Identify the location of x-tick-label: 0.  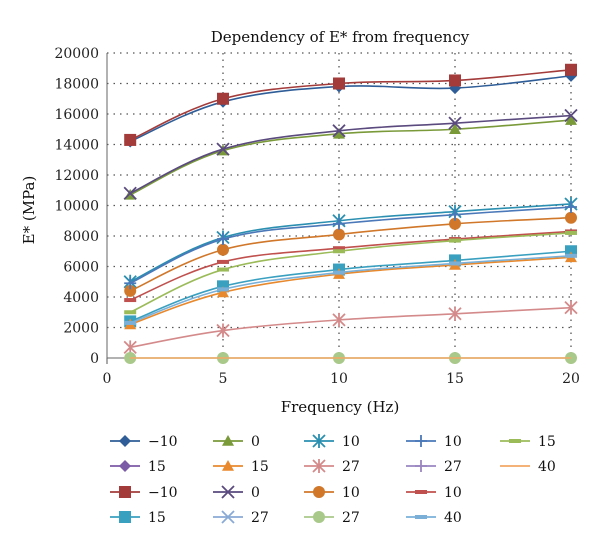
(107, 379).